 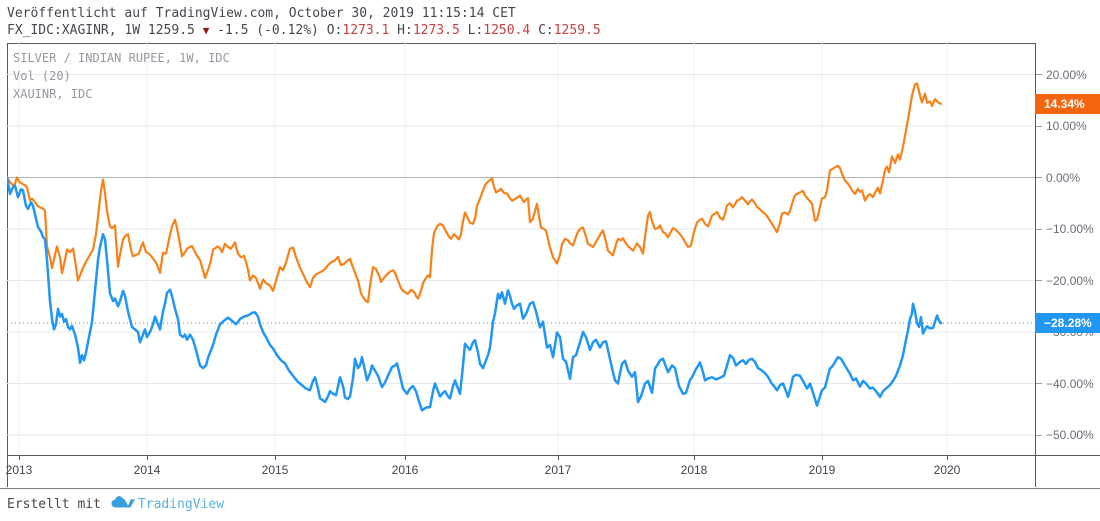 What do you see at coordinates (521, 43) in the screenshot?
I see `chart-frame-top` at bounding box center [521, 43].